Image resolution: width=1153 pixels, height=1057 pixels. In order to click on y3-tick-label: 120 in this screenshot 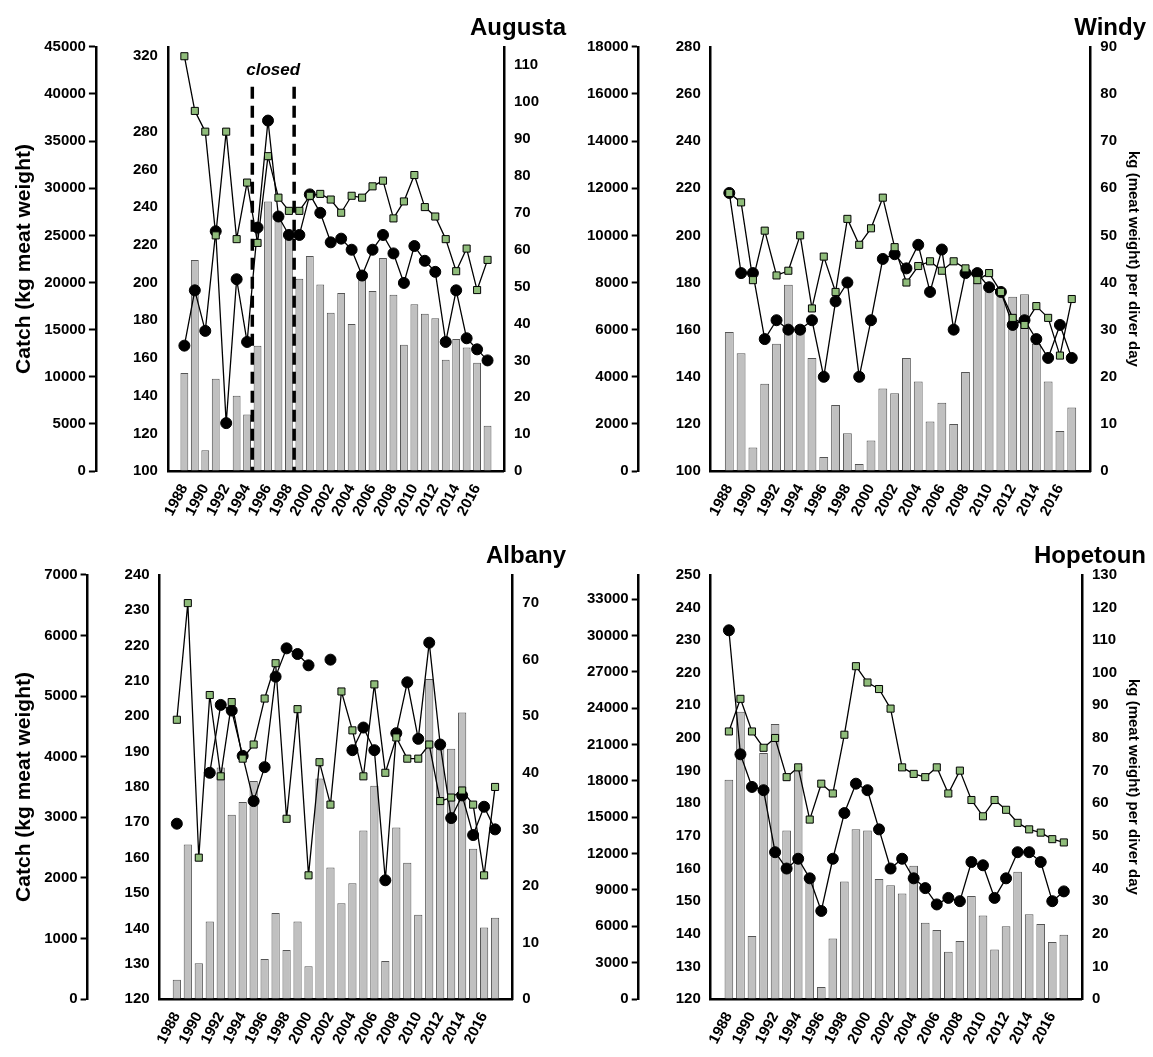, I will do `click(1104, 606)`.